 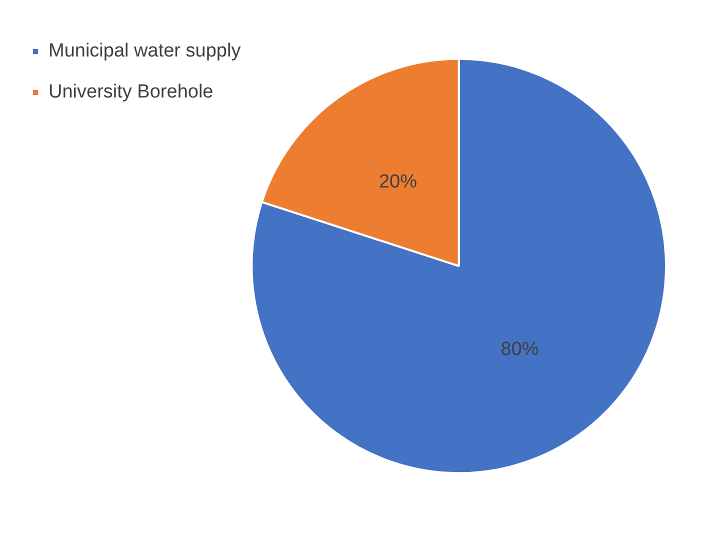 What do you see at coordinates (145, 51) in the screenshot?
I see `legend-label: Municipal water supply` at bounding box center [145, 51].